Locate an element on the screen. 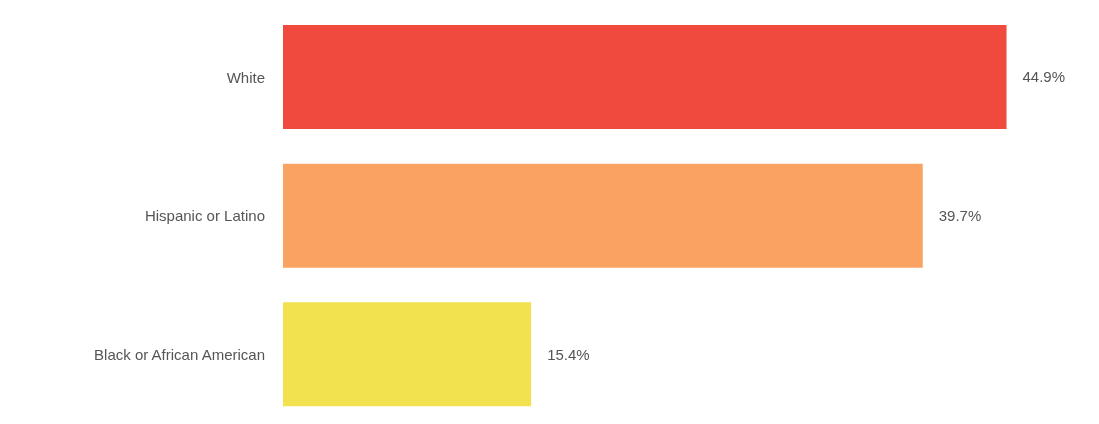  y-tick-label: White is located at coordinates (245, 77).